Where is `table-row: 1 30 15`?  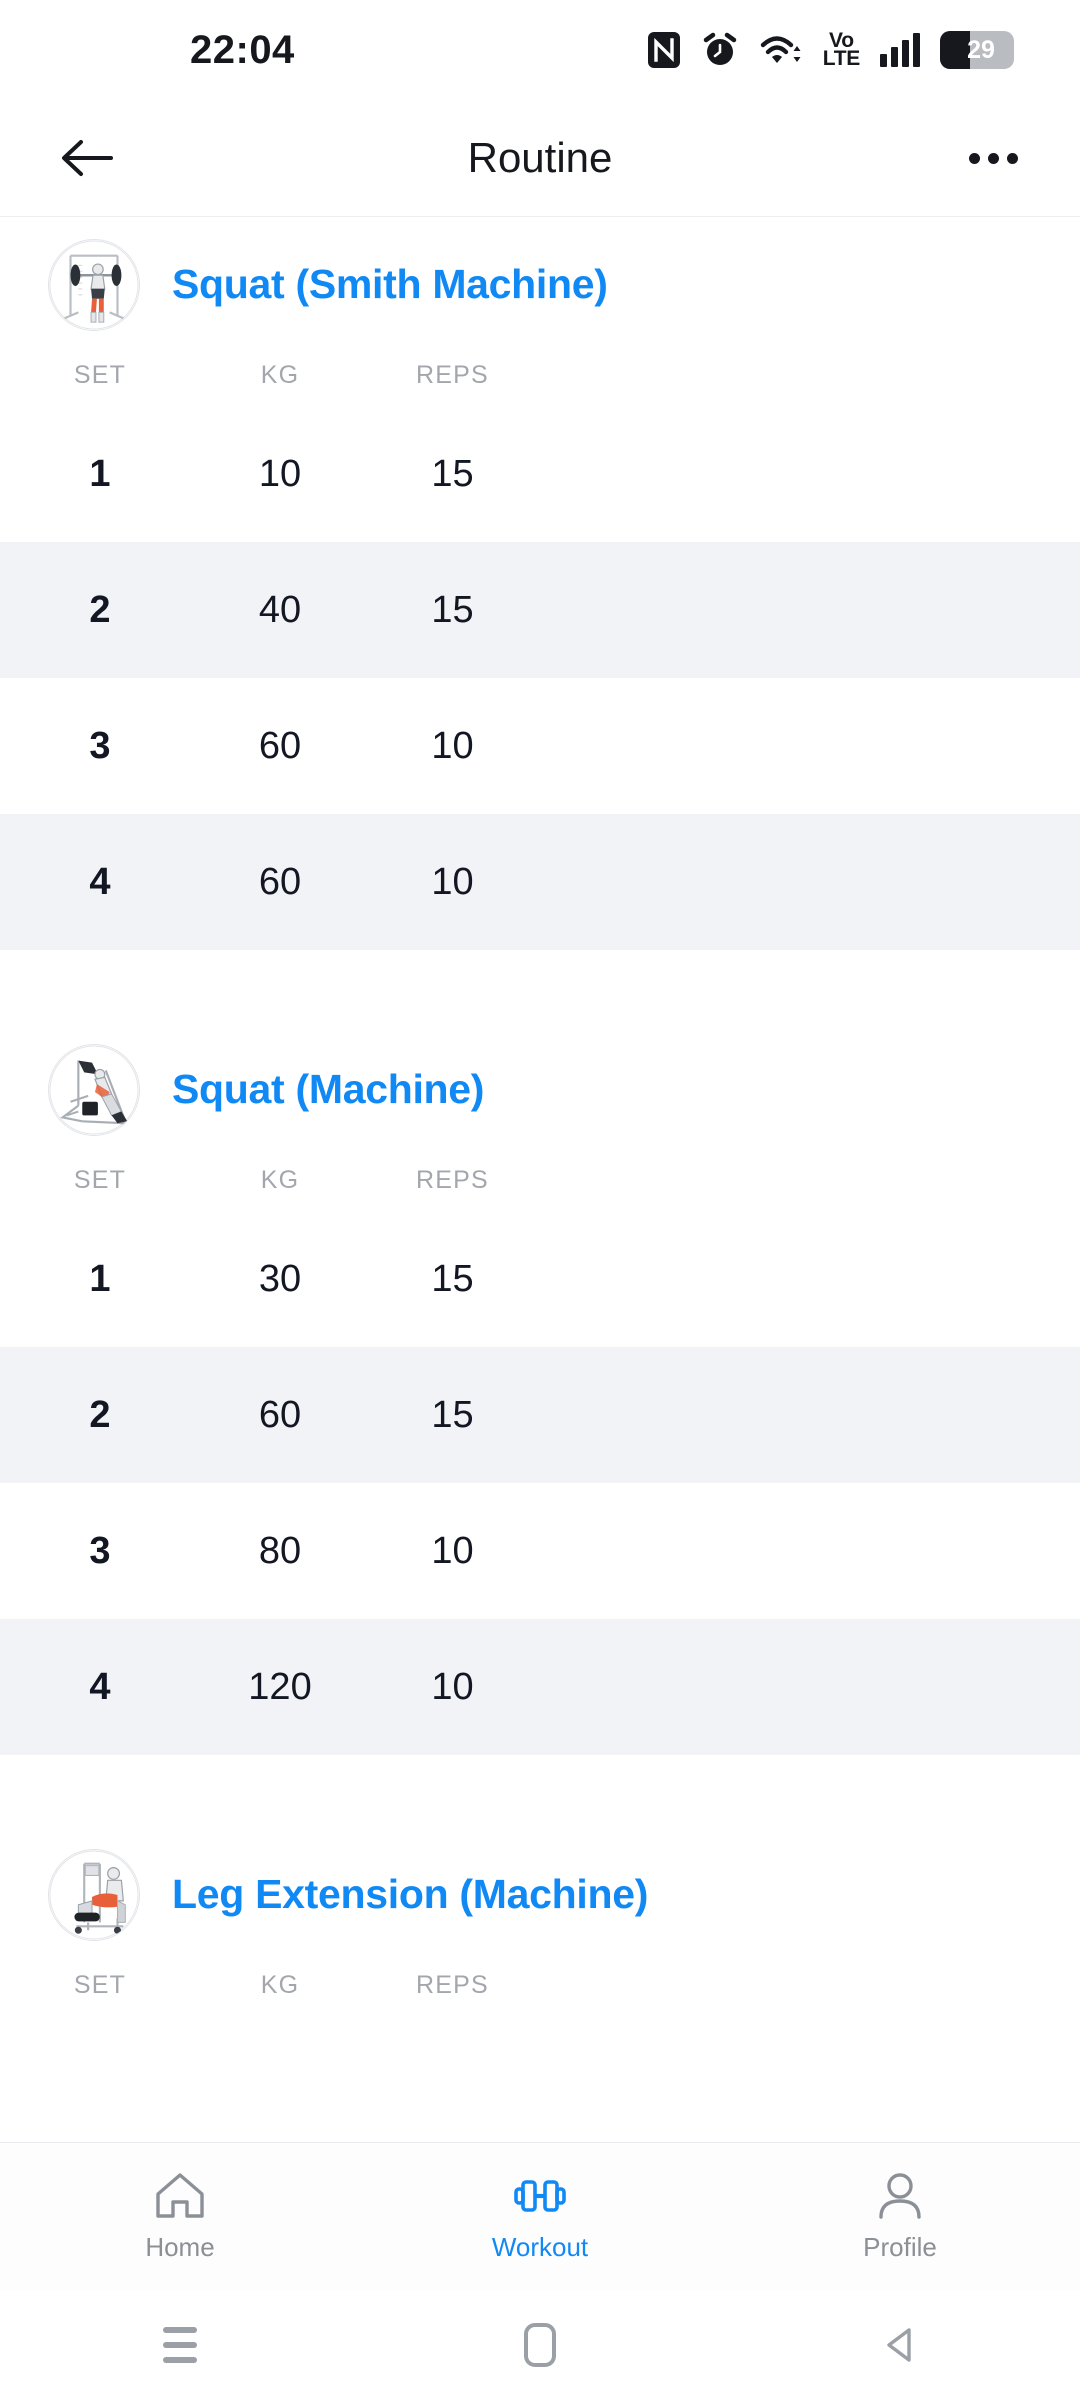 table-row: 1 30 15 is located at coordinates (540, 1279).